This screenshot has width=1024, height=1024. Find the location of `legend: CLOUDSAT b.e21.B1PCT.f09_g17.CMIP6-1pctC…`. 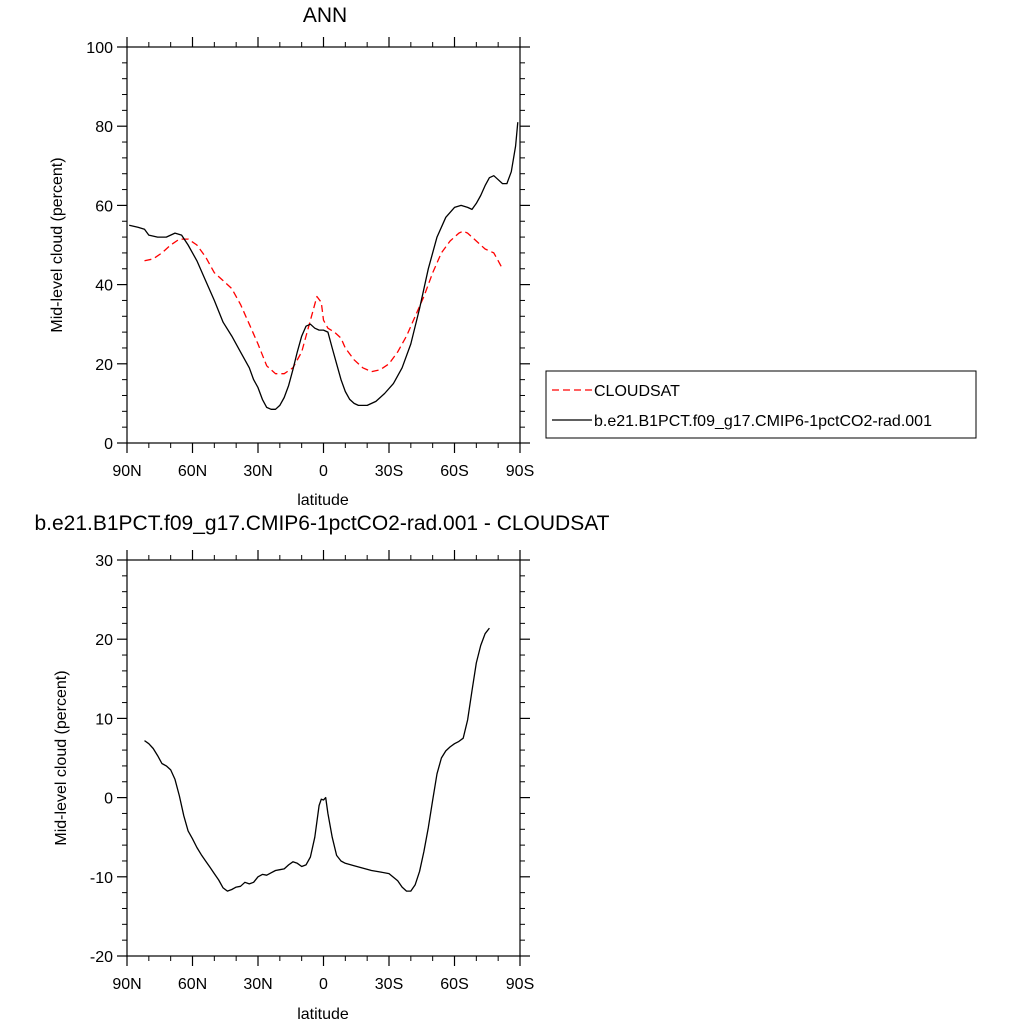

legend: CLOUDSAT b.e21.B1PCT.f09_g17.CMIP6-1pctC… is located at coordinates (761, 404).